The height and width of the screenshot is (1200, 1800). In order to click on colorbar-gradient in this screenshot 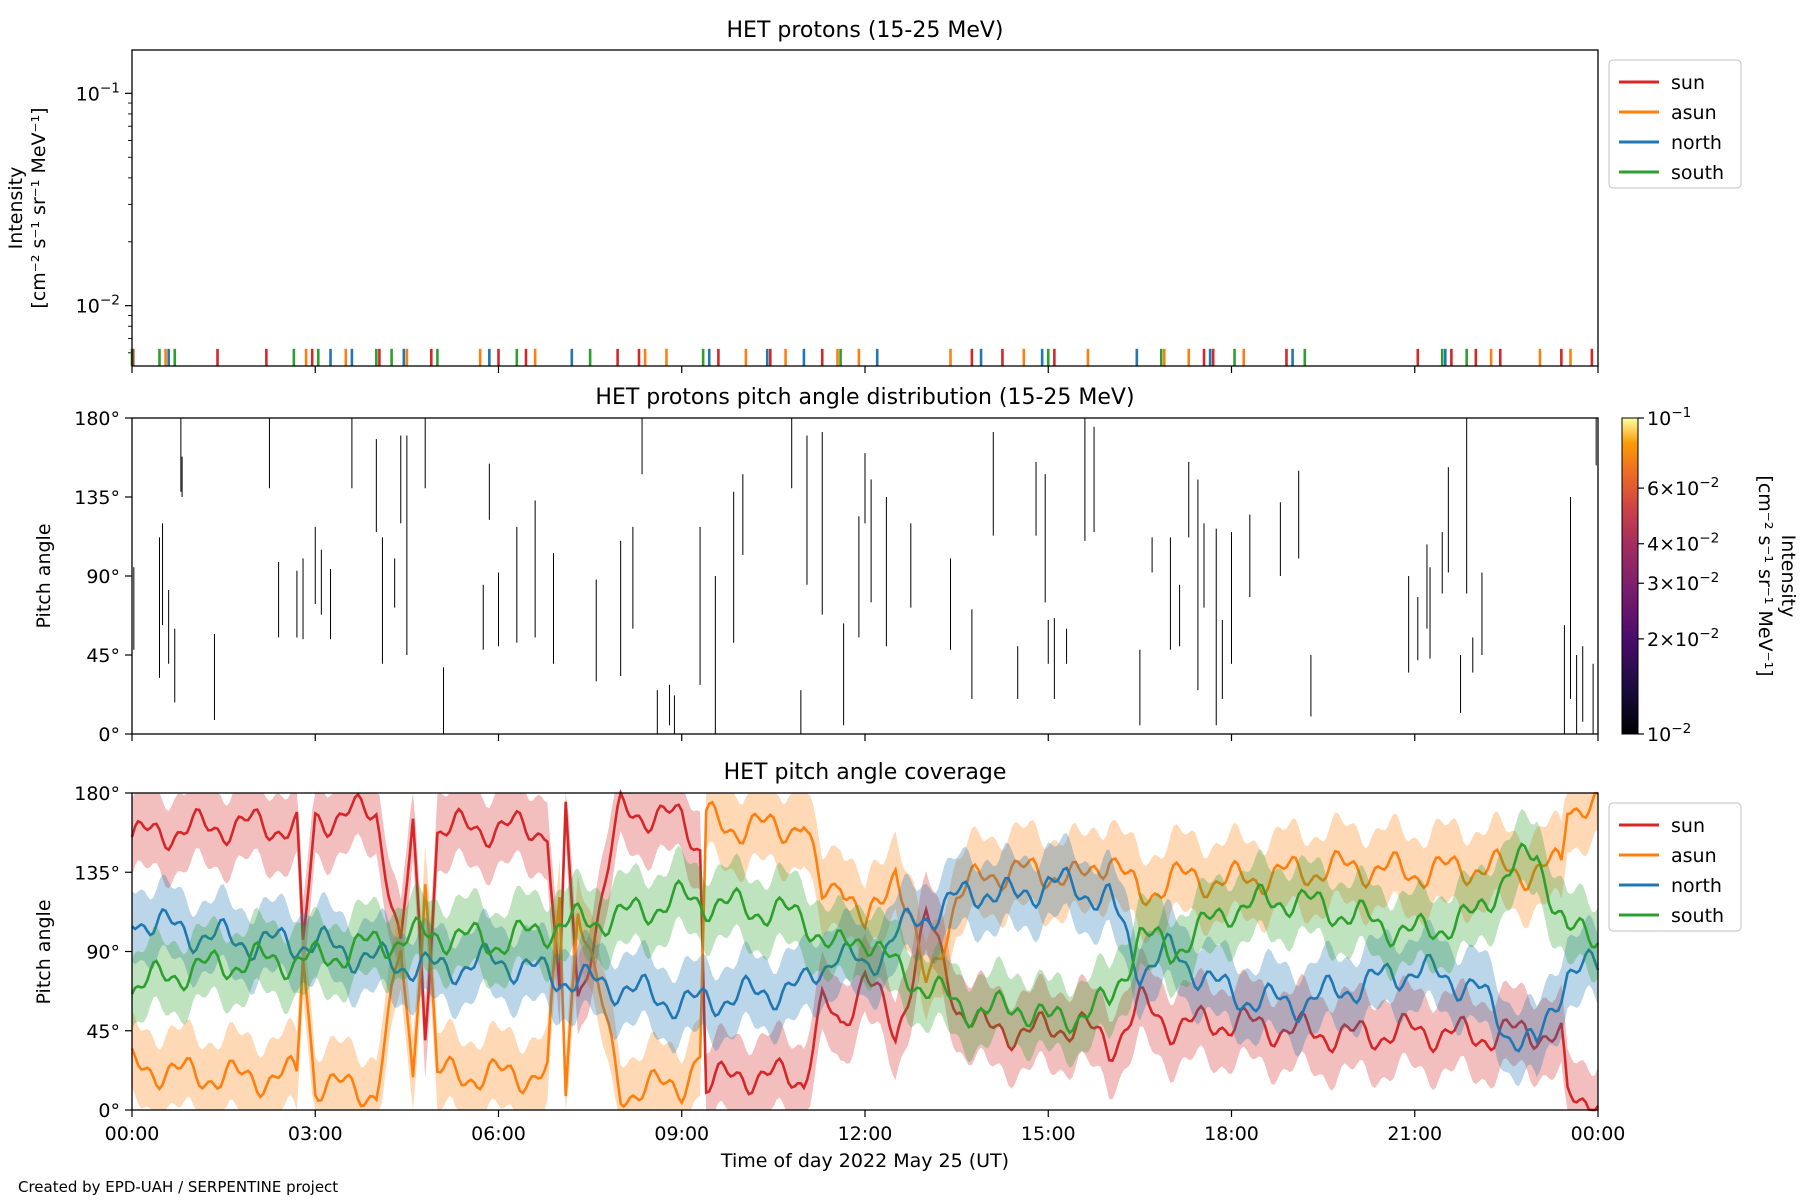, I will do `click(1630, 576)`.